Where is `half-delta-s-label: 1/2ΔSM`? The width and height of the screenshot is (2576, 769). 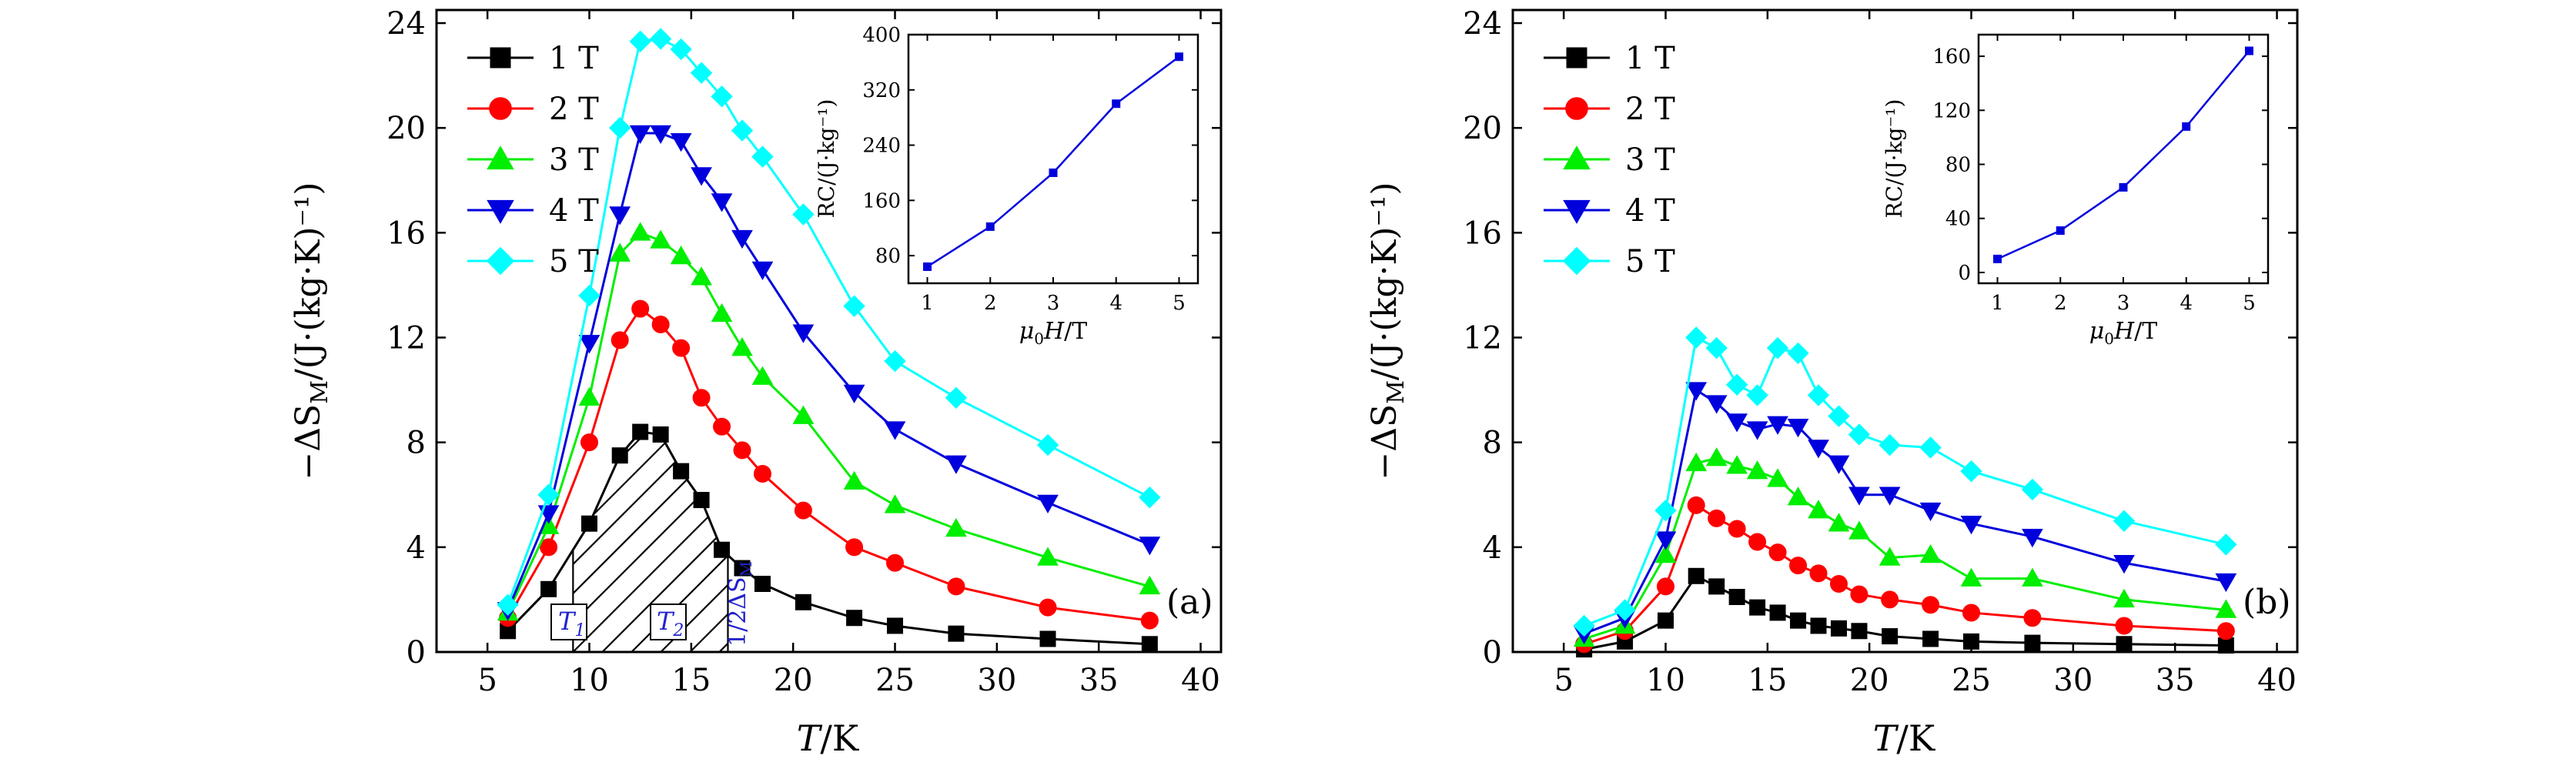 half-delta-s-label: 1/2ΔSM is located at coordinates (740, 604).